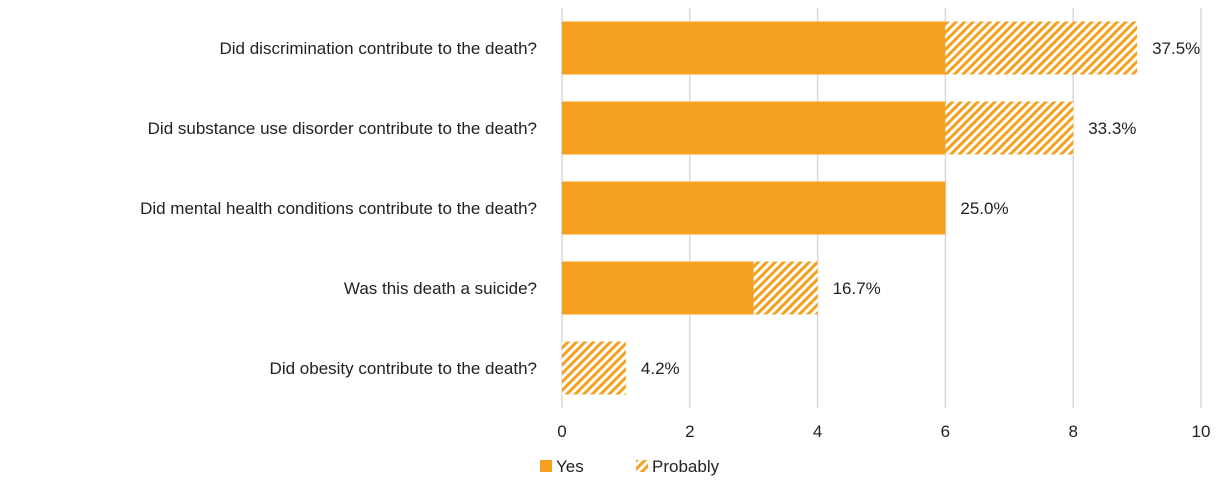 The width and height of the screenshot is (1221, 486). What do you see at coordinates (642, 466) in the screenshot?
I see `legend-swatch-probably` at bounding box center [642, 466].